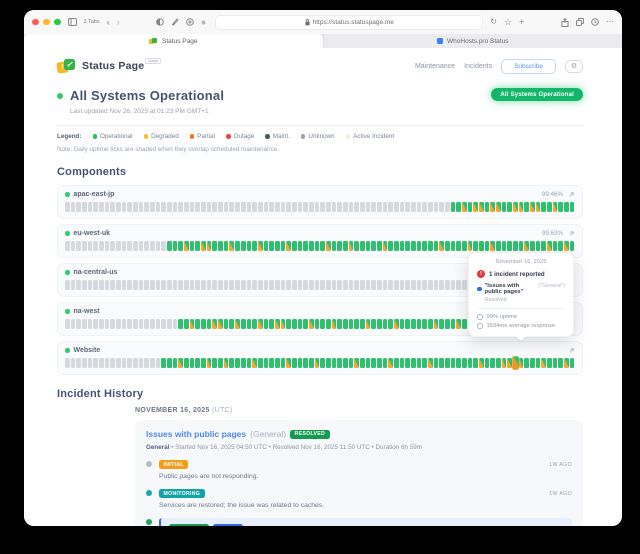 The height and width of the screenshot is (554, 640). I want to click on address-bar: https://status.statuspage.me, so click(349, 22).